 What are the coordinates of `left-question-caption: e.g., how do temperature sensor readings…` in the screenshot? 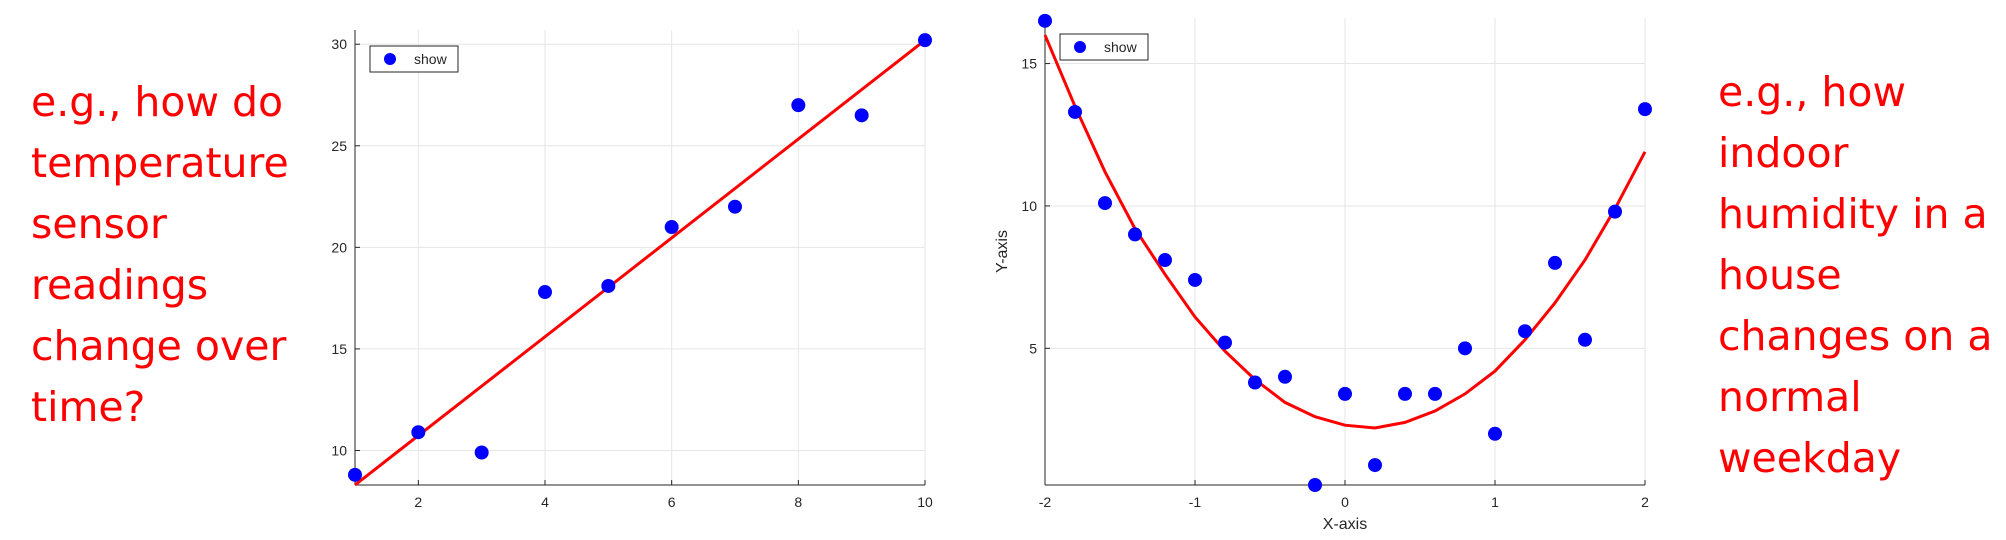 It's located at (160, 254).